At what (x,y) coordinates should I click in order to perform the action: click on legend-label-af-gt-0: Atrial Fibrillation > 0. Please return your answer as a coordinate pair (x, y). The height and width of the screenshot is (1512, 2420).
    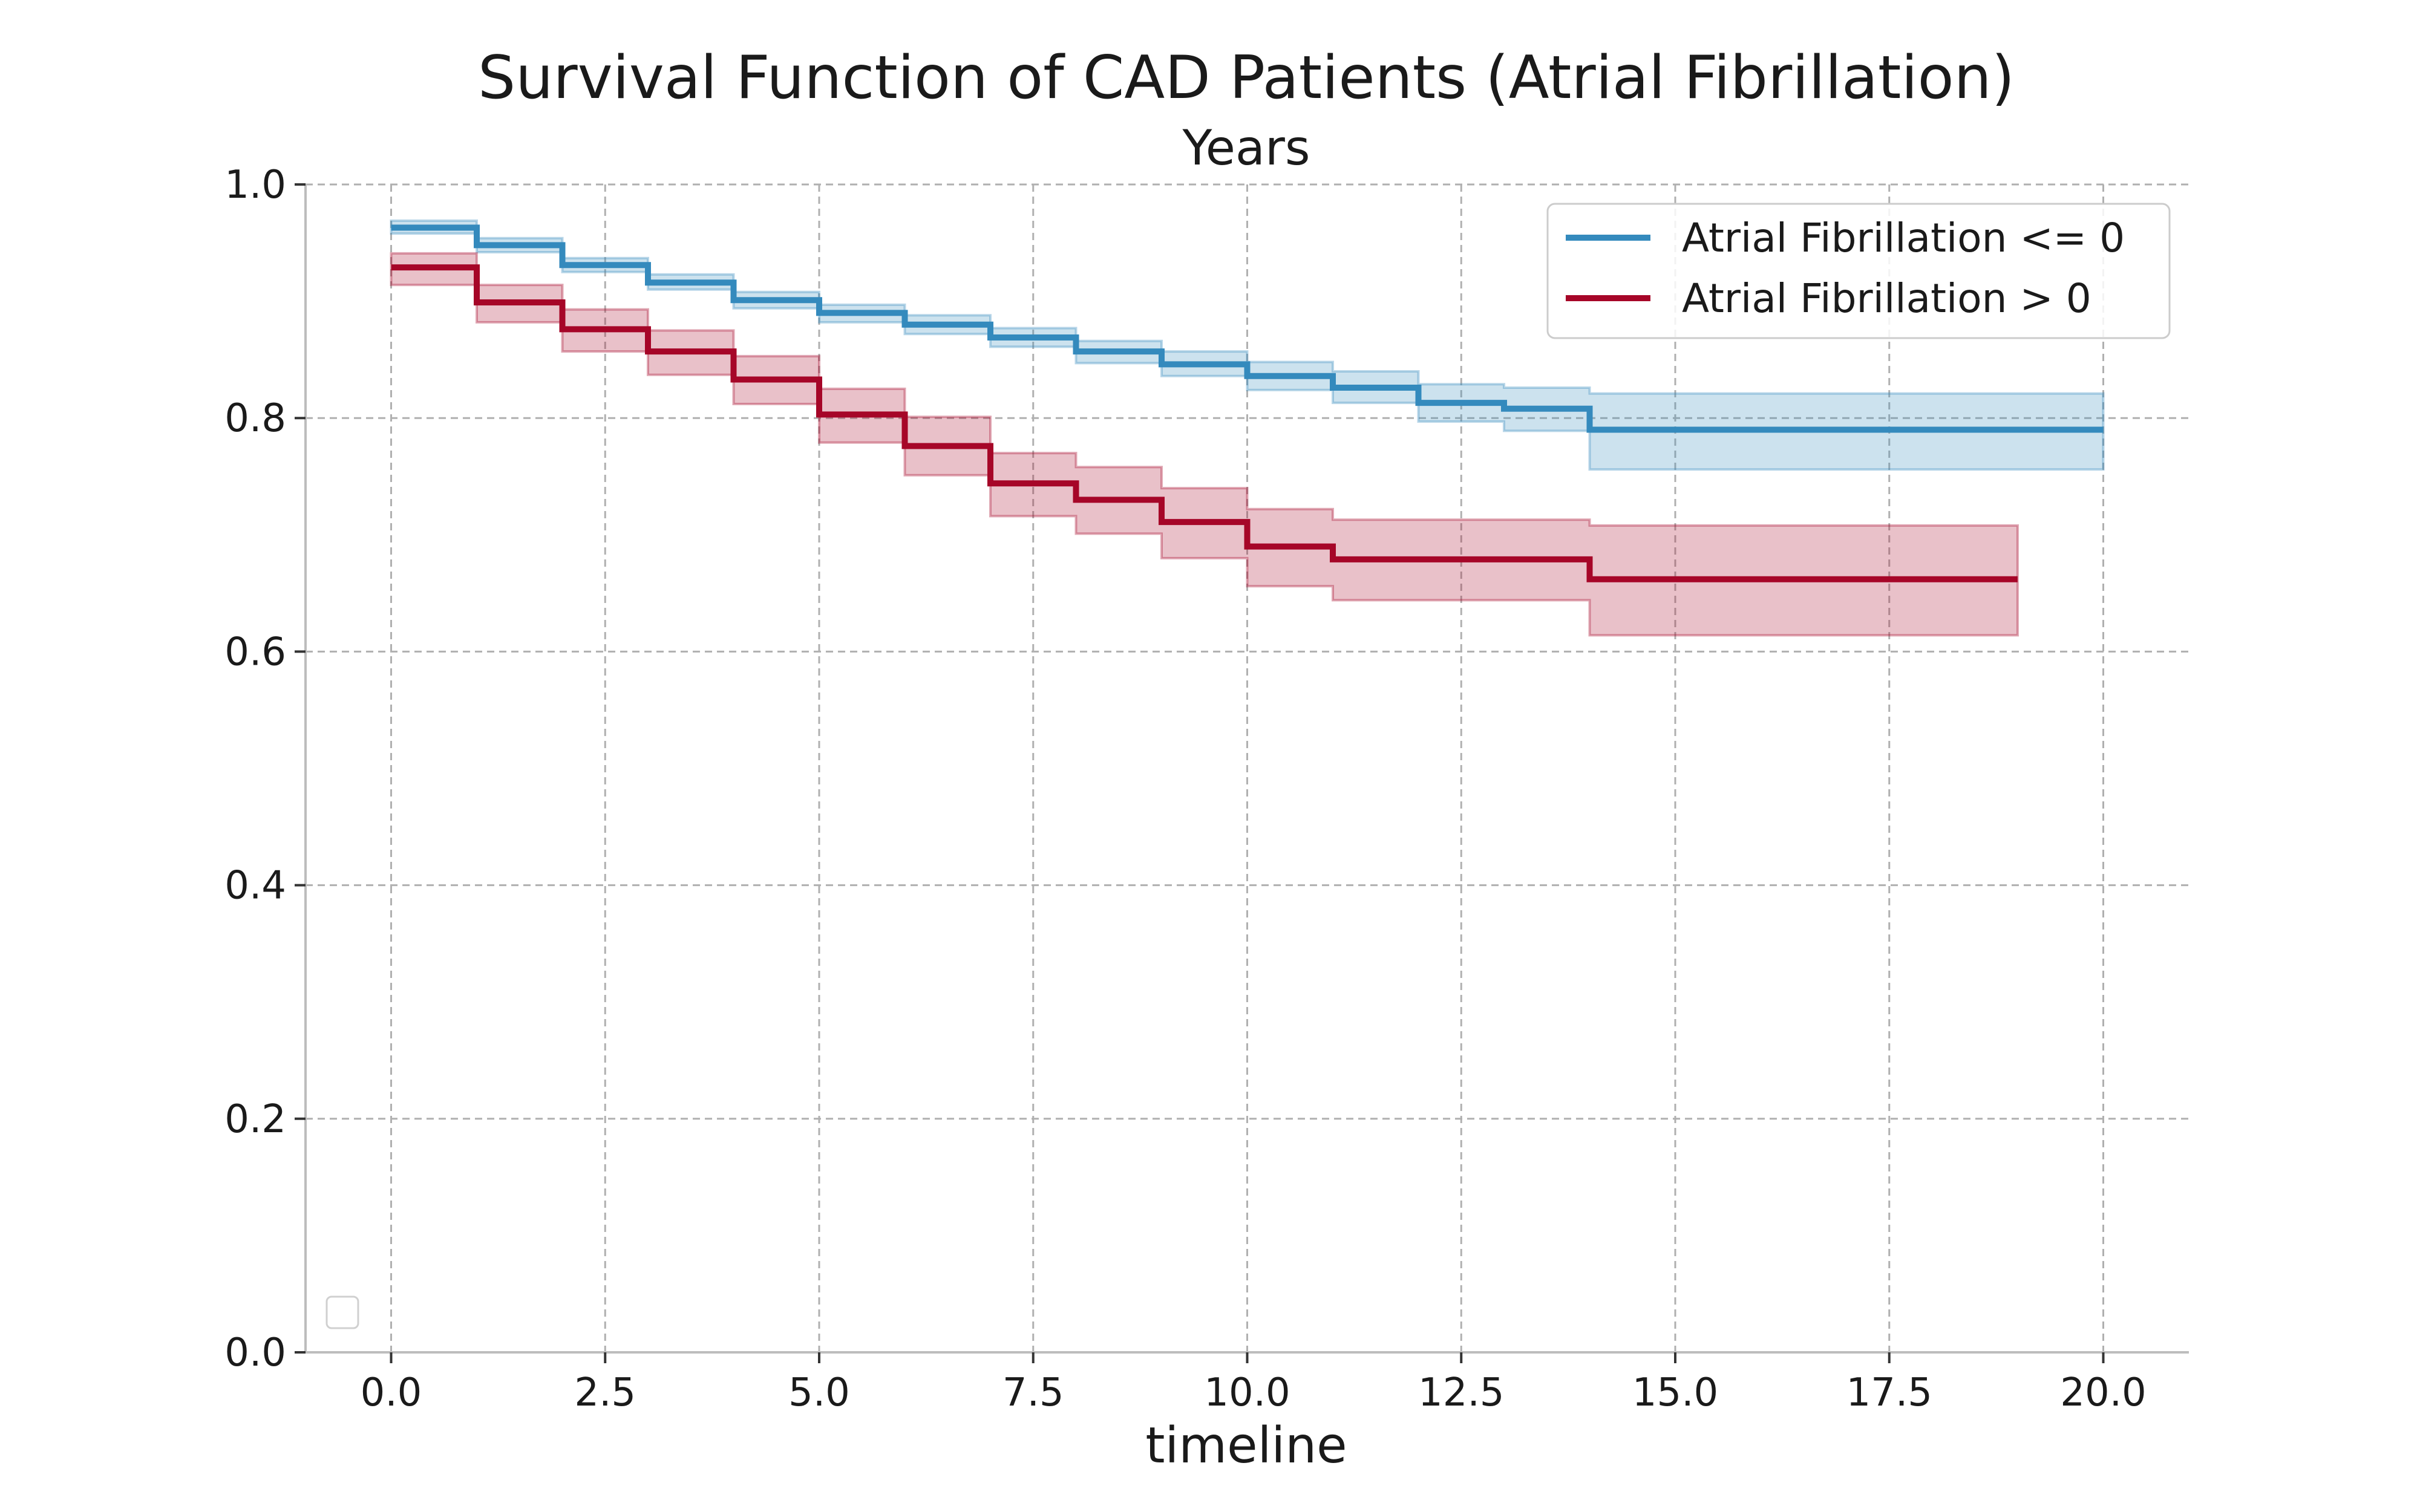
    Looking at the image, I should click on (1887, 298).